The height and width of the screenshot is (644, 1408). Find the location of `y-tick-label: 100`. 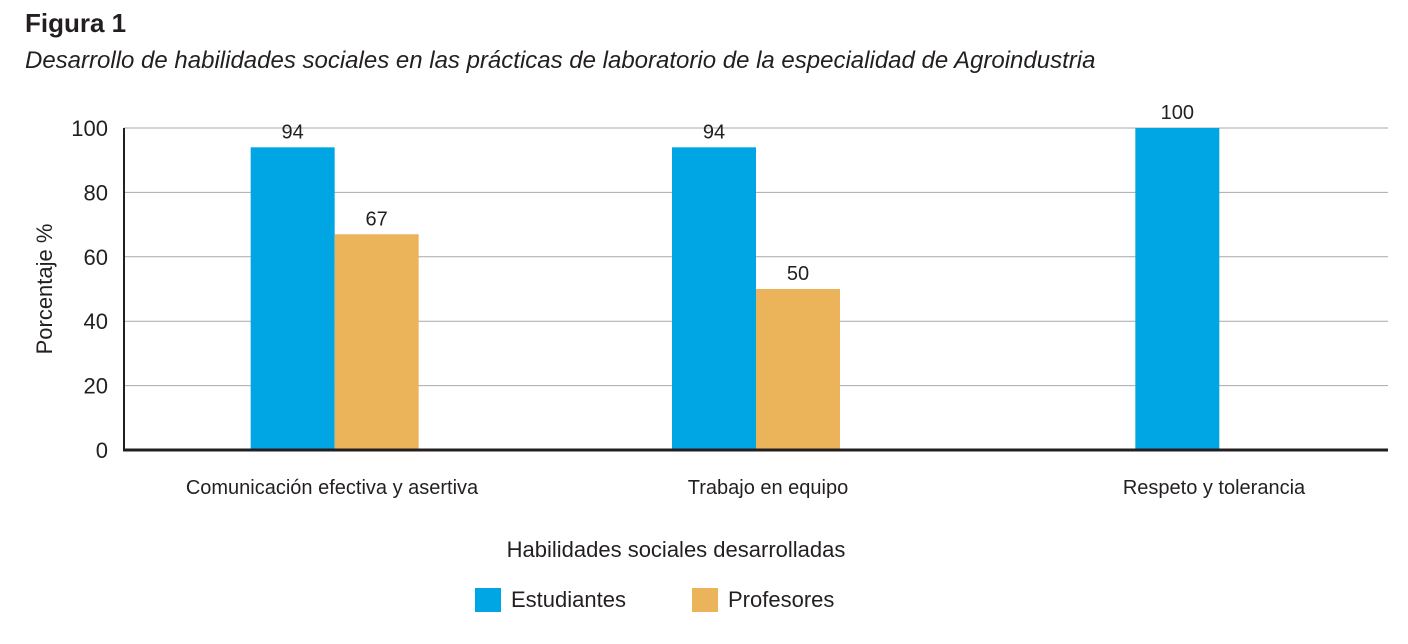

y-tick-label: 100 is located at coordinates (89, 128).